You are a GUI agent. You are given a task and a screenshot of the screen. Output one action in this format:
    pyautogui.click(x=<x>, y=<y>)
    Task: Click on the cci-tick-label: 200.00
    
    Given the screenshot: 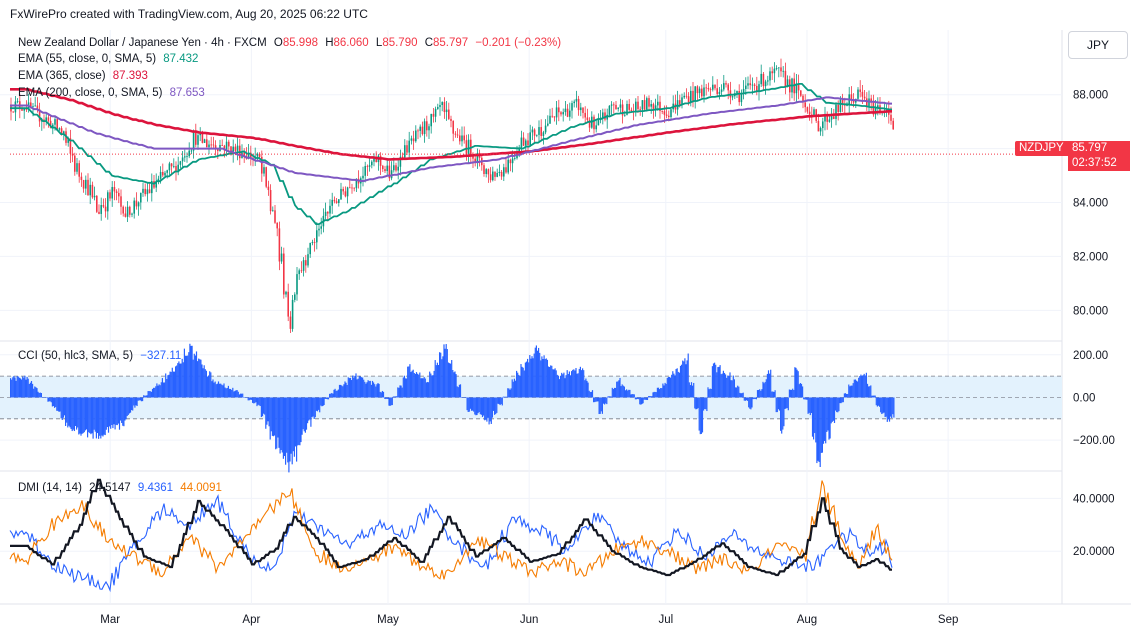 What is the action you would take?
    pyautogui.click(x=1090, y=356)
    